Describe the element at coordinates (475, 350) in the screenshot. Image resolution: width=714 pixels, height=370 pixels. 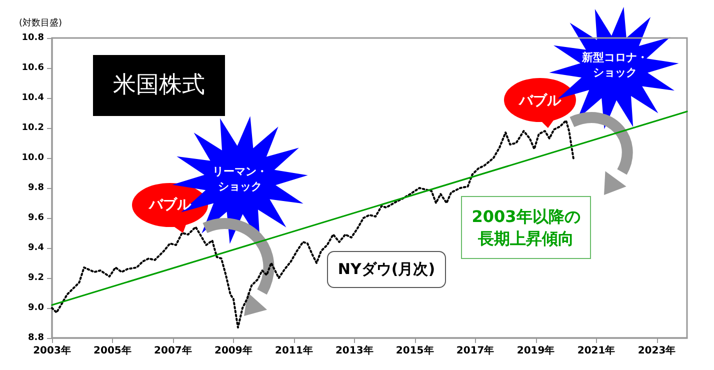
I see `x-tick-label: 2017年` at that location.